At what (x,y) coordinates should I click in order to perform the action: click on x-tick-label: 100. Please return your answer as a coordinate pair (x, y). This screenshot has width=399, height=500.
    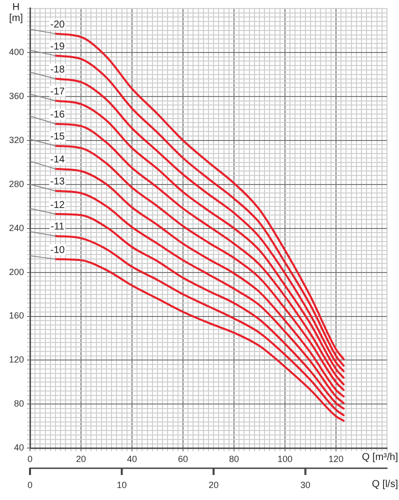
    Looking at the image, I should click on (285, 459).